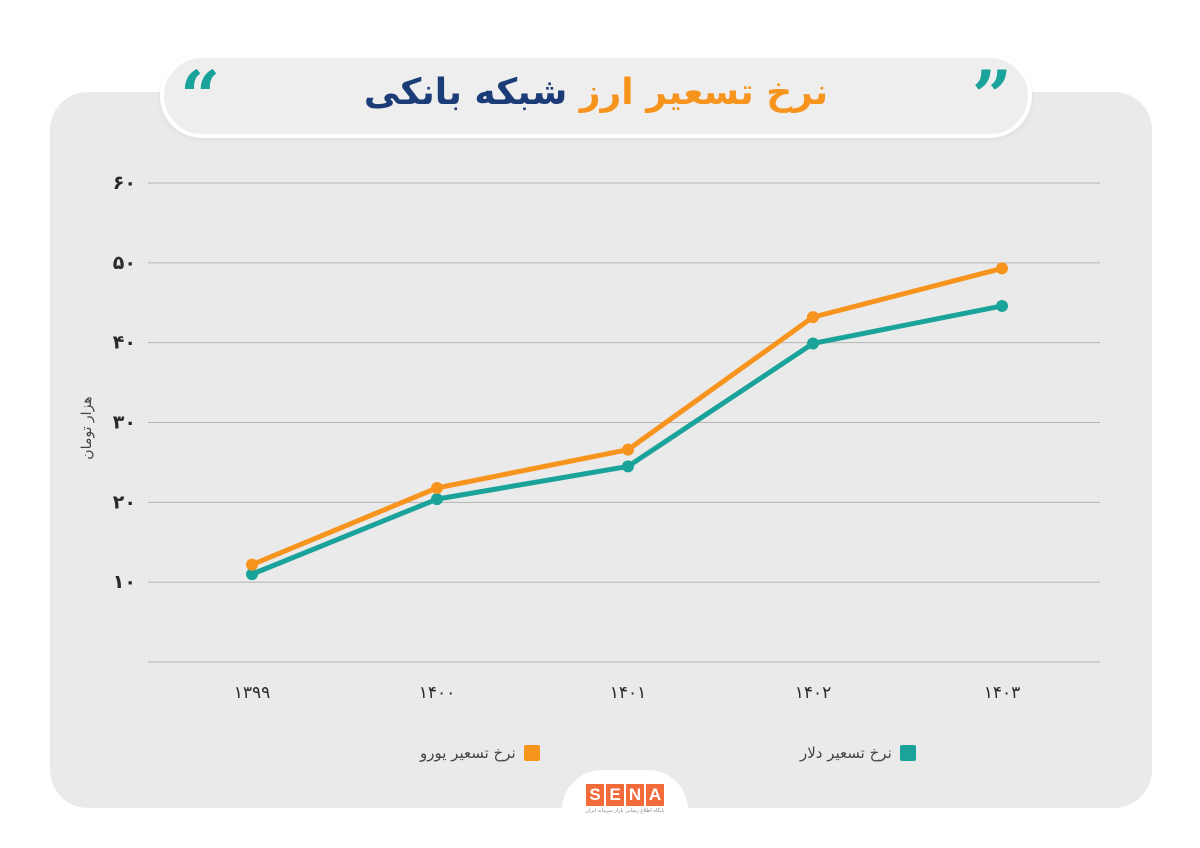 Image resolution: width=1200 pixels, height=848 pixels. I want to click on title-rest: شبکه بانکی, so click(465, 92).